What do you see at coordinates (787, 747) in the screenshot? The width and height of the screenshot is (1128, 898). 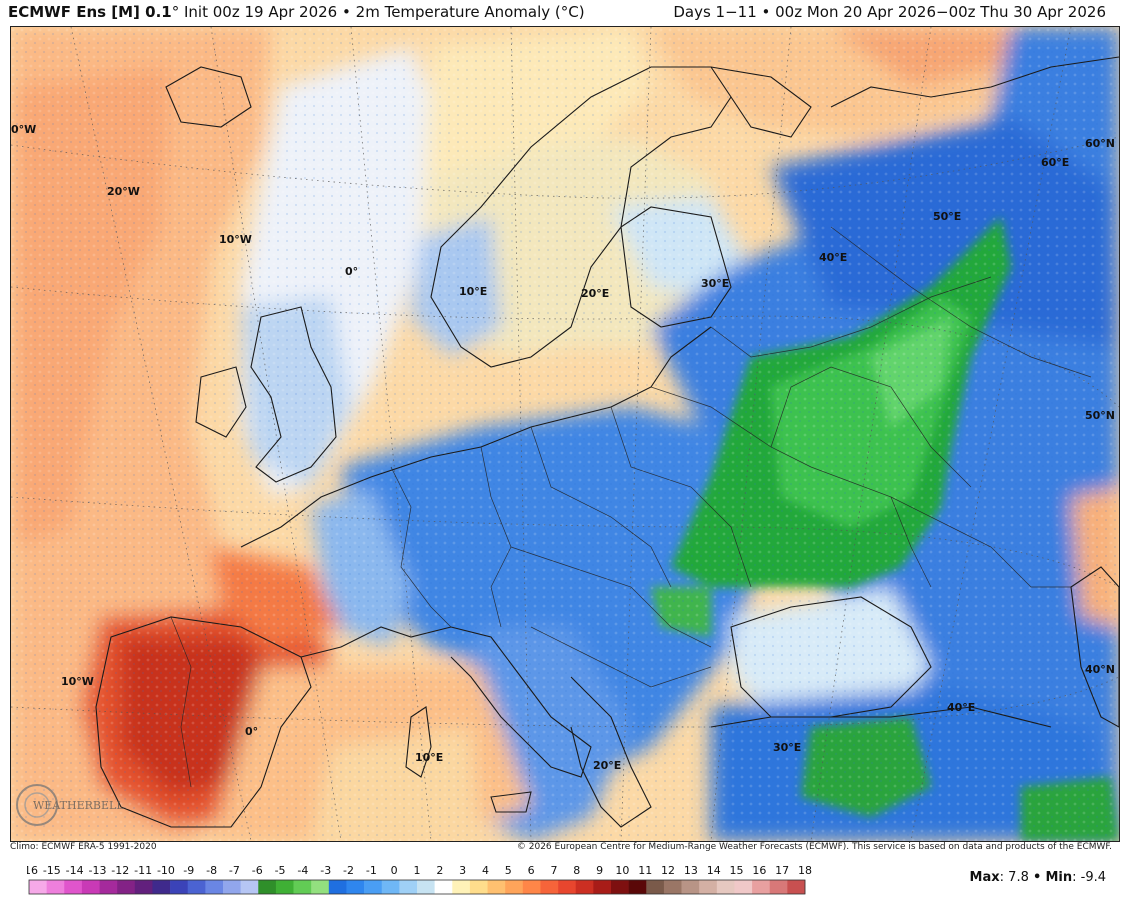 I see `lon-label-30e-bottom: 30°E` at bounding box center [787, 747].